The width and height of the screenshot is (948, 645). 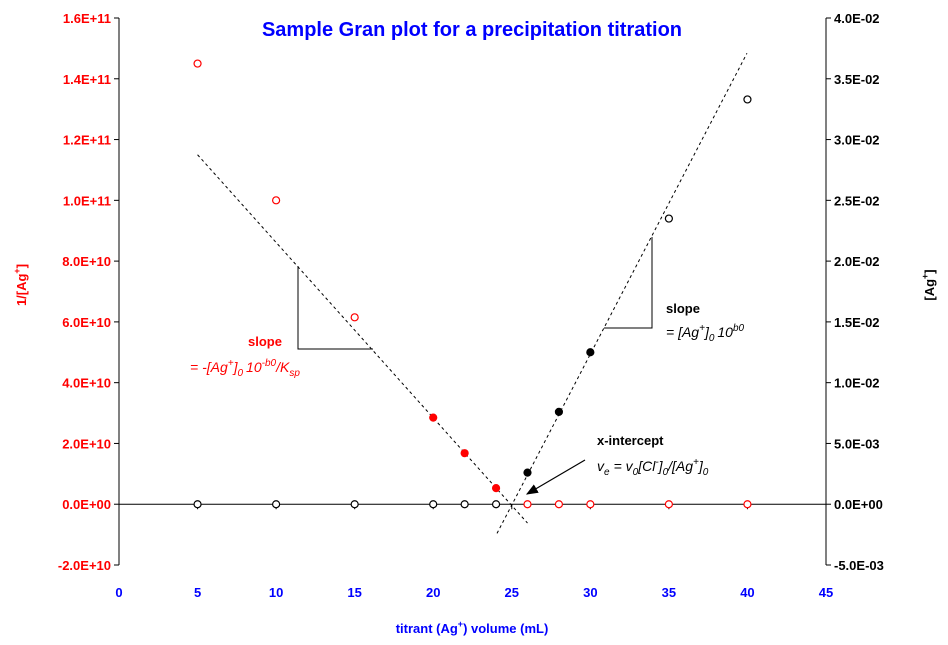 What do you see at coordinates (826, 592) in the screenshot?
I see `x-tick-label: 45` at bounding box center [826, 592].